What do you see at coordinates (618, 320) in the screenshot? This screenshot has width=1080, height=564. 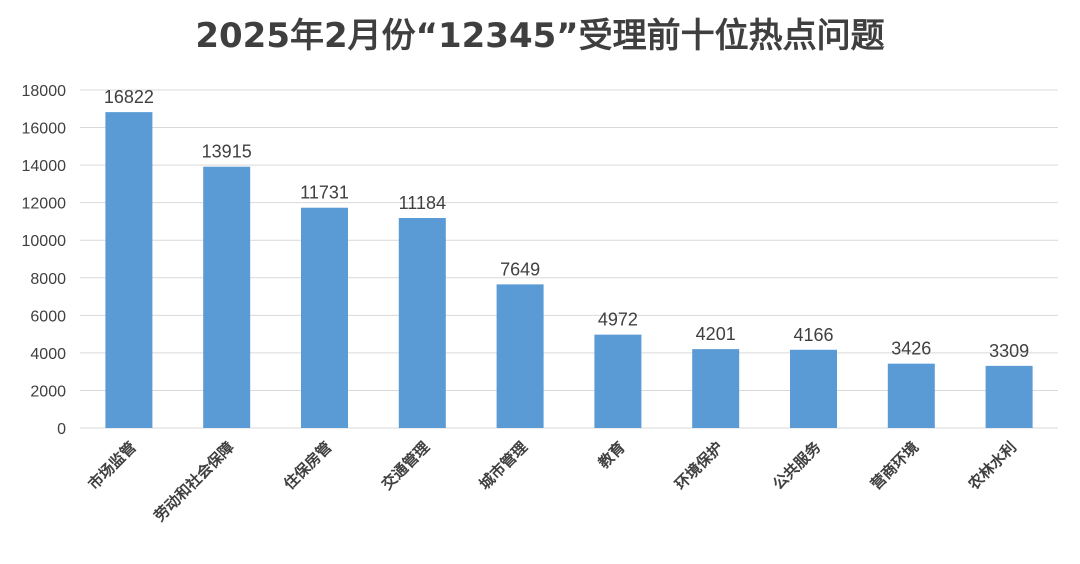 I see `data-label: 4972` at bounding box center [618, 320].